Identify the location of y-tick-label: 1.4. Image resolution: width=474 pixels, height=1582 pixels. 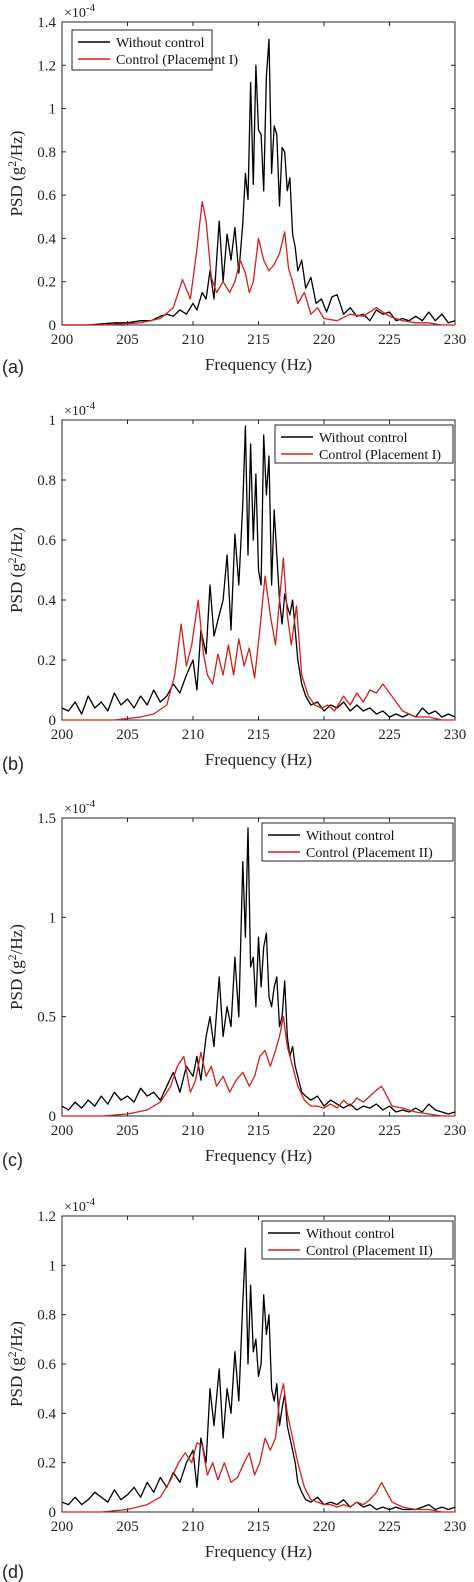
(46, 23).